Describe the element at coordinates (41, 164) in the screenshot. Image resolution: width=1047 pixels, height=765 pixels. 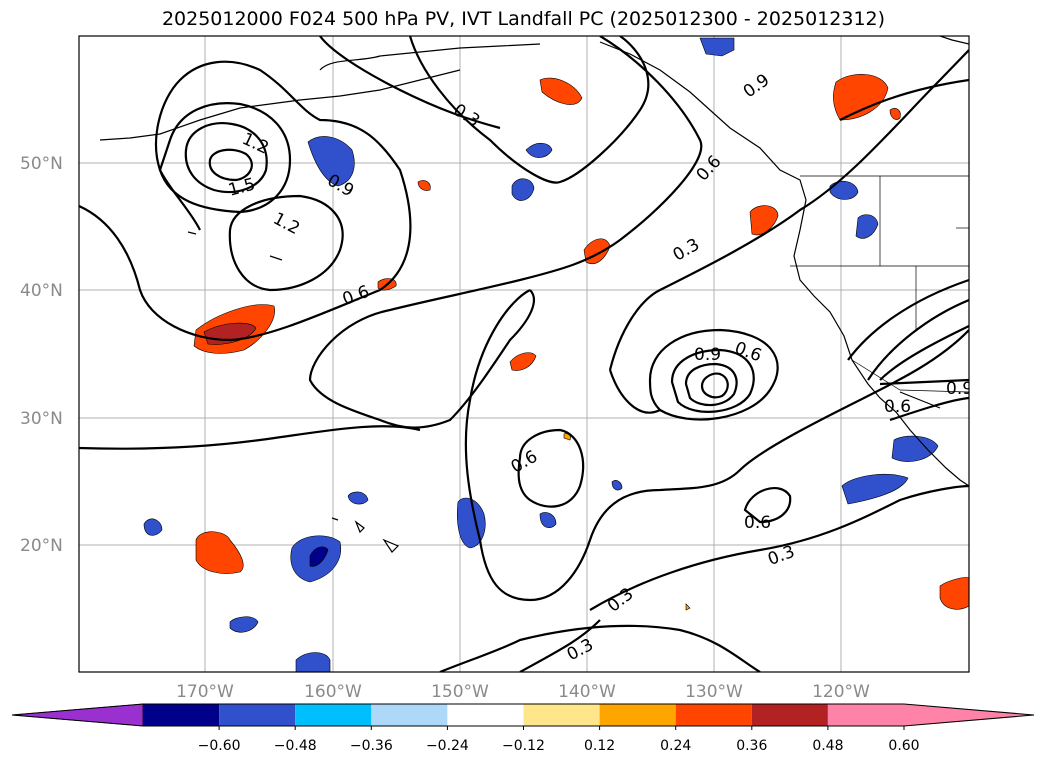
I see `lat-tick-label: 50°N` at that location.